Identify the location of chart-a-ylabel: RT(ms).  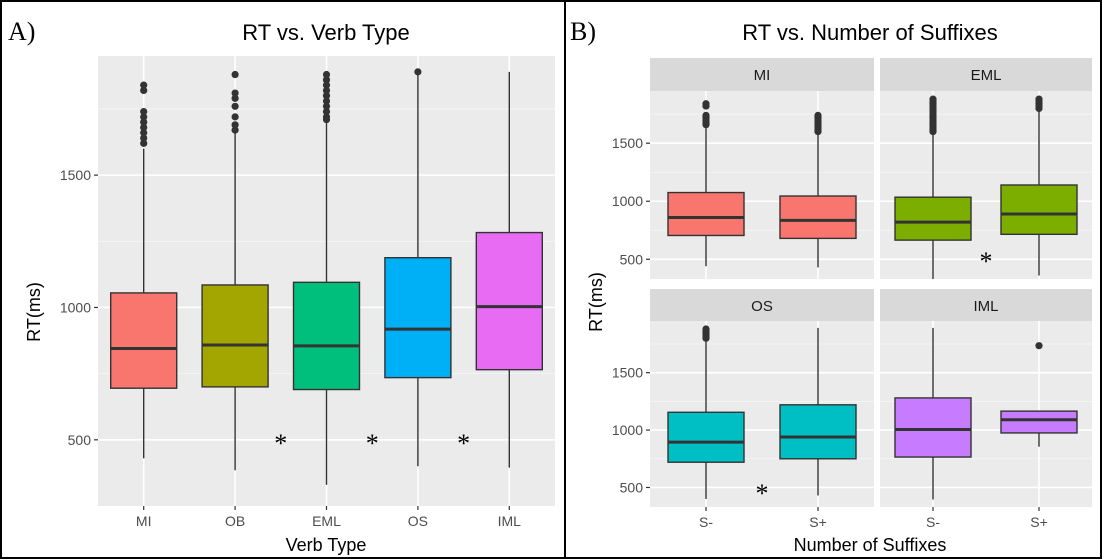
(34, 312).